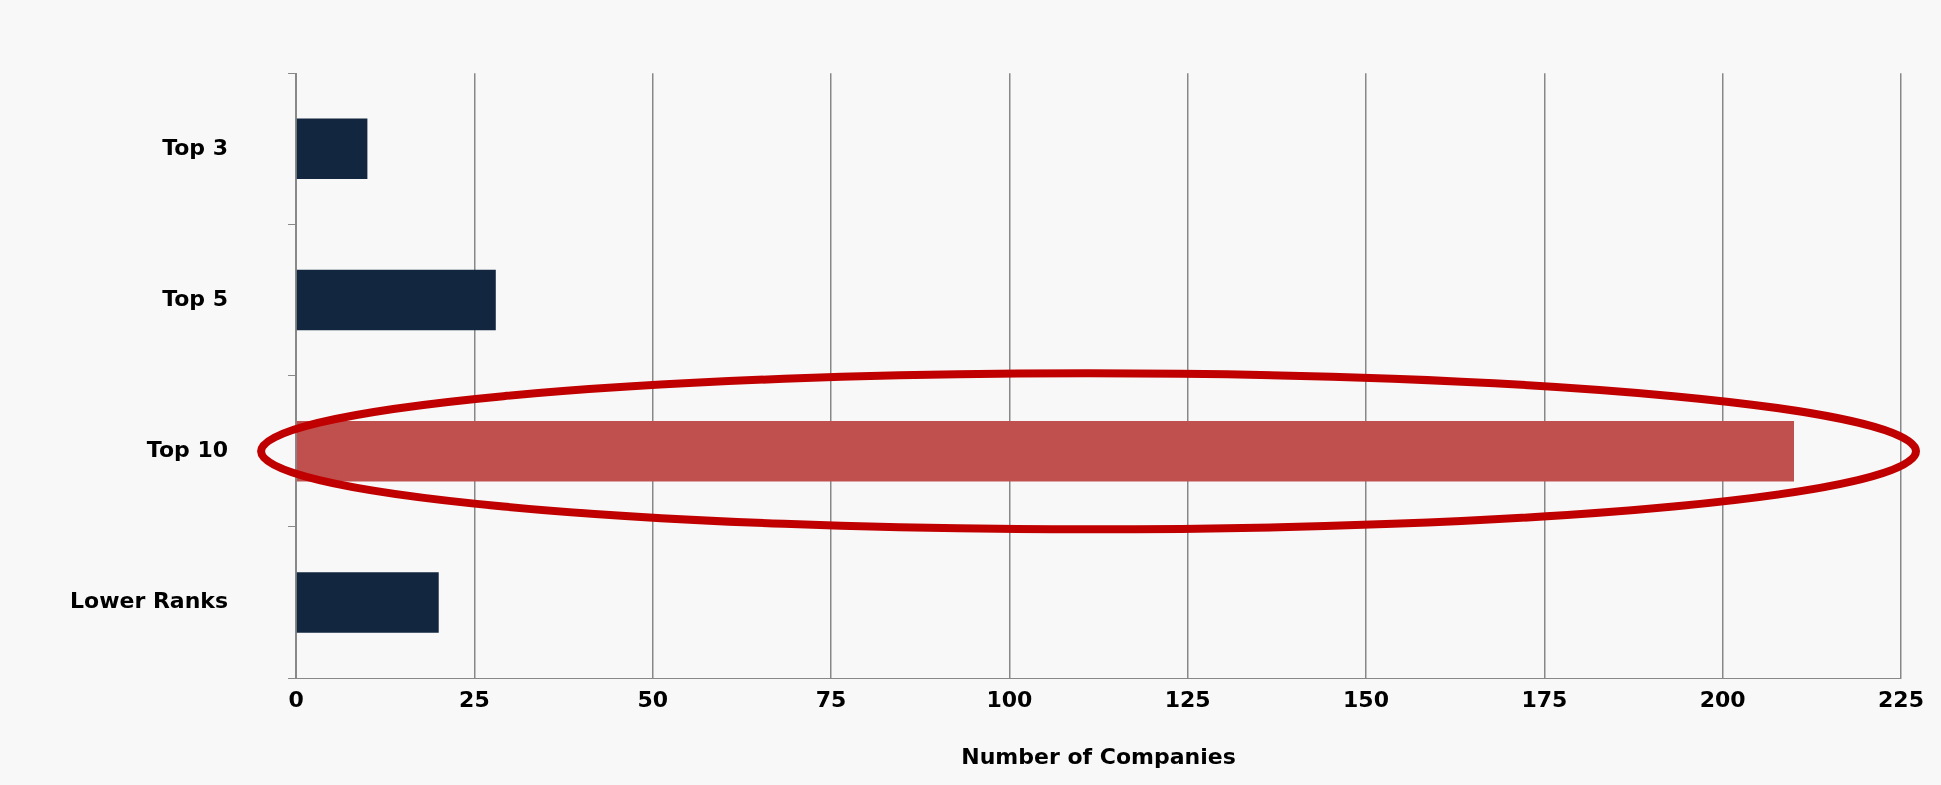 The width and height of the screenshot is (1941, 785). Describe the element at coordinates (187, 450) in the screenshot. I see `y-tick-label: Top 10` at that location.